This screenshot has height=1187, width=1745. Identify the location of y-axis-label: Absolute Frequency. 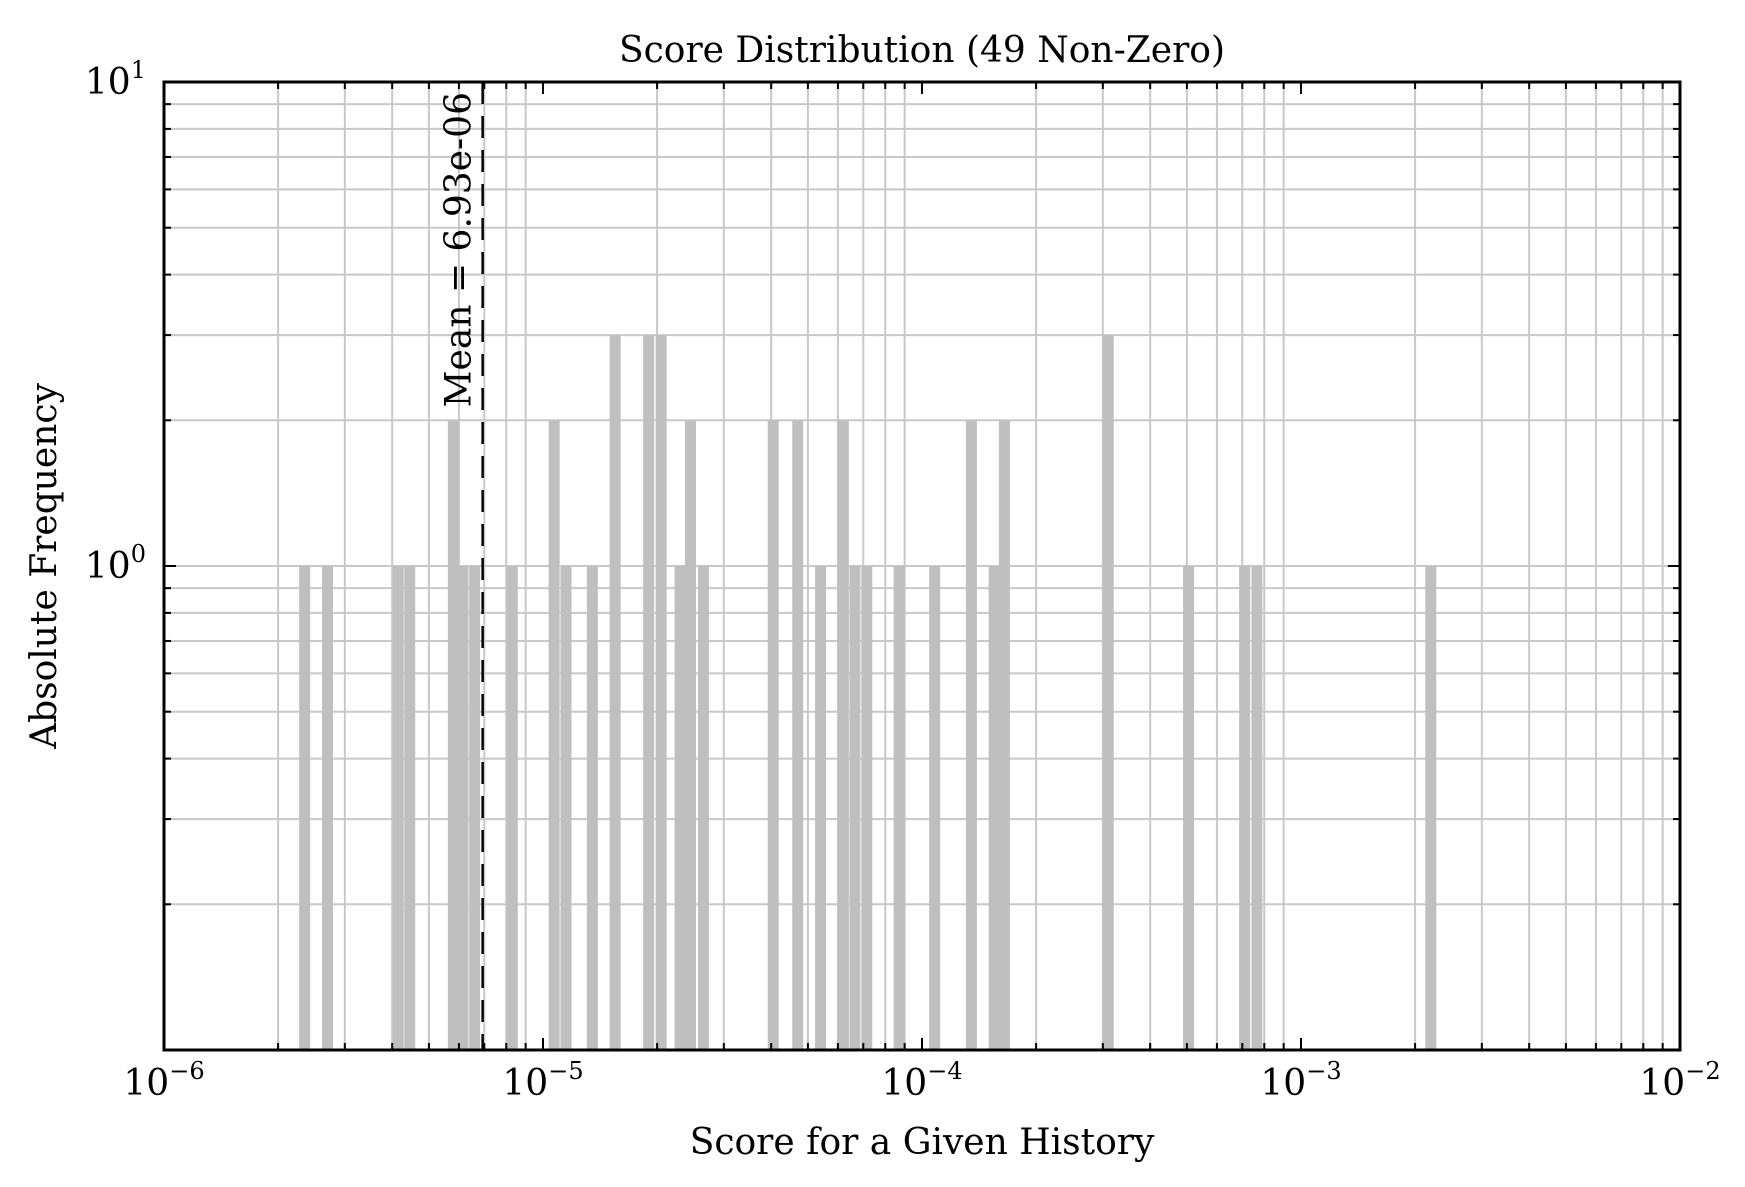
(44, 565).